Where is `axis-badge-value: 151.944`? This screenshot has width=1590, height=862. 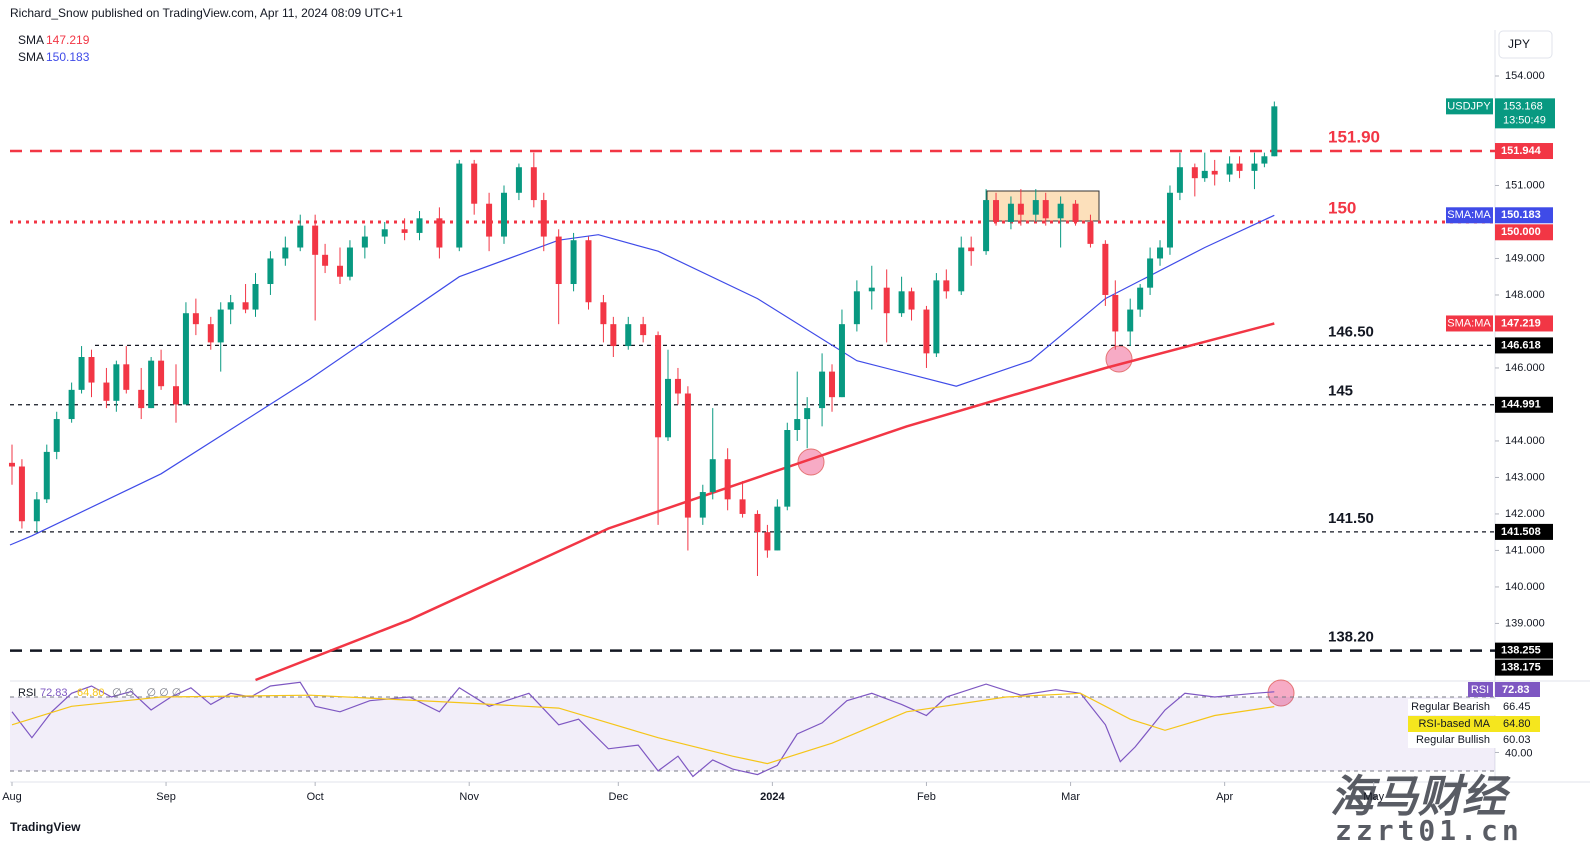
axis-badge-value: 151.944 is located at coordinates (1521, 151).